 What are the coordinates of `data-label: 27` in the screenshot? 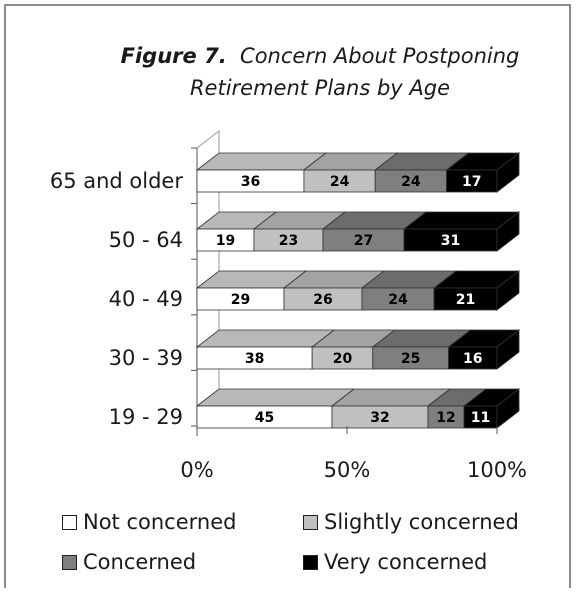 It's located at (363, 241).